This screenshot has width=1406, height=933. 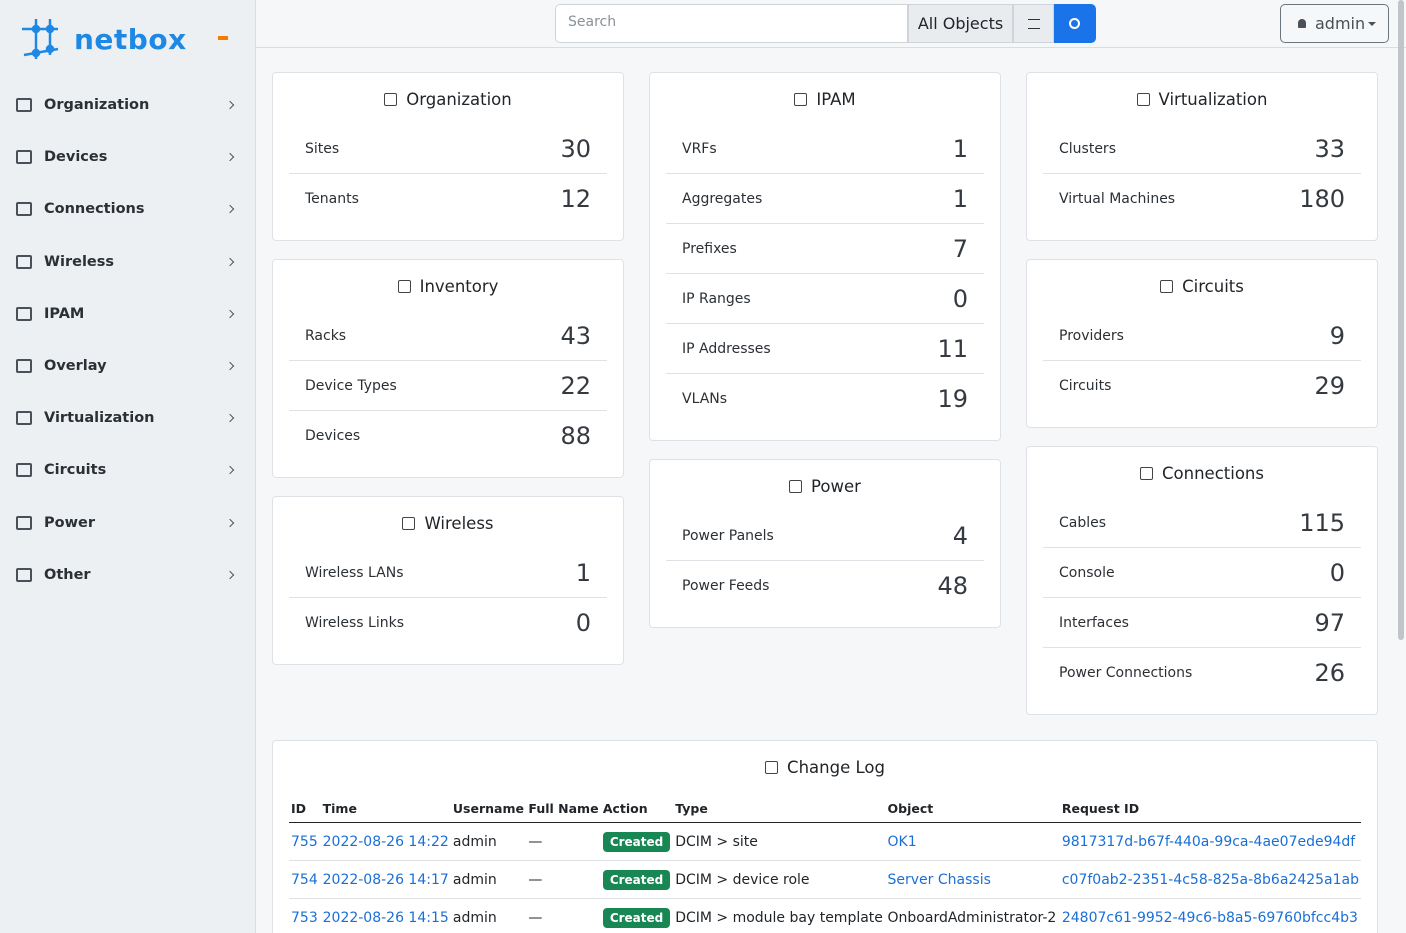 What do you see at coordinates (709, 248) in the screenshot?
I see `stat-label: Prefixes` at bounding box center [709, 248].